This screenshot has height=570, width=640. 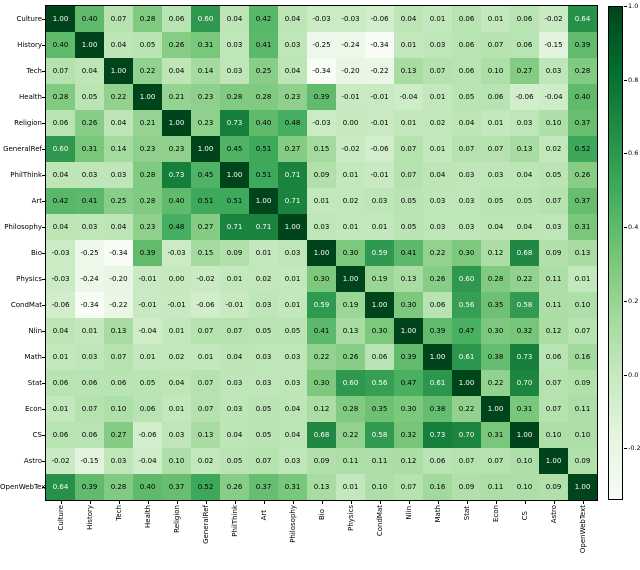 I want to click on heatmap-cell: 0.10, so click(x=495, y=71).